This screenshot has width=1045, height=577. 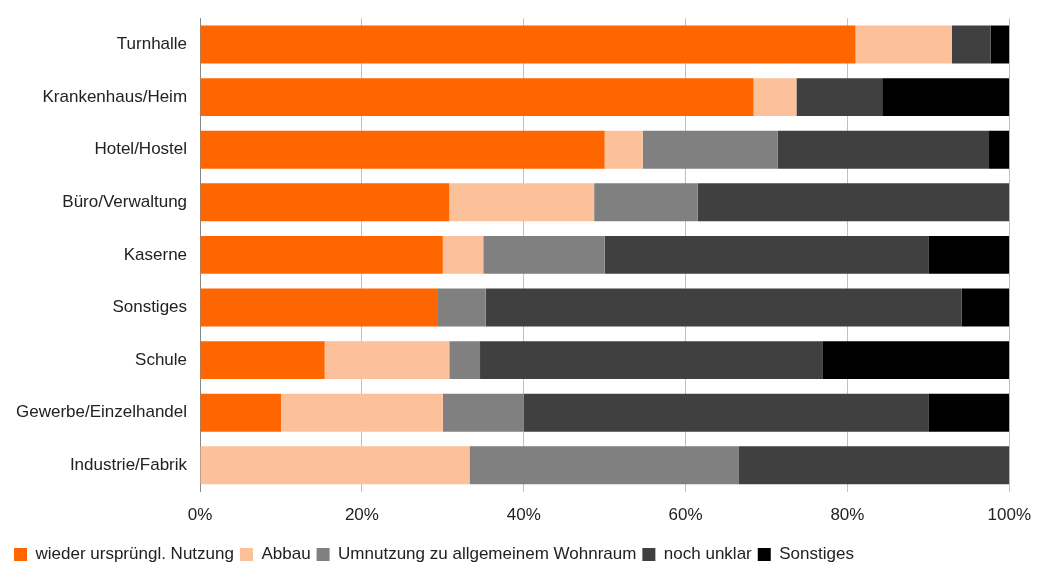 What do you see at coordinates (152, 44) in the screenshot?
I see `y-tick-label: Turnhalle` at bounding box center [152, 44].